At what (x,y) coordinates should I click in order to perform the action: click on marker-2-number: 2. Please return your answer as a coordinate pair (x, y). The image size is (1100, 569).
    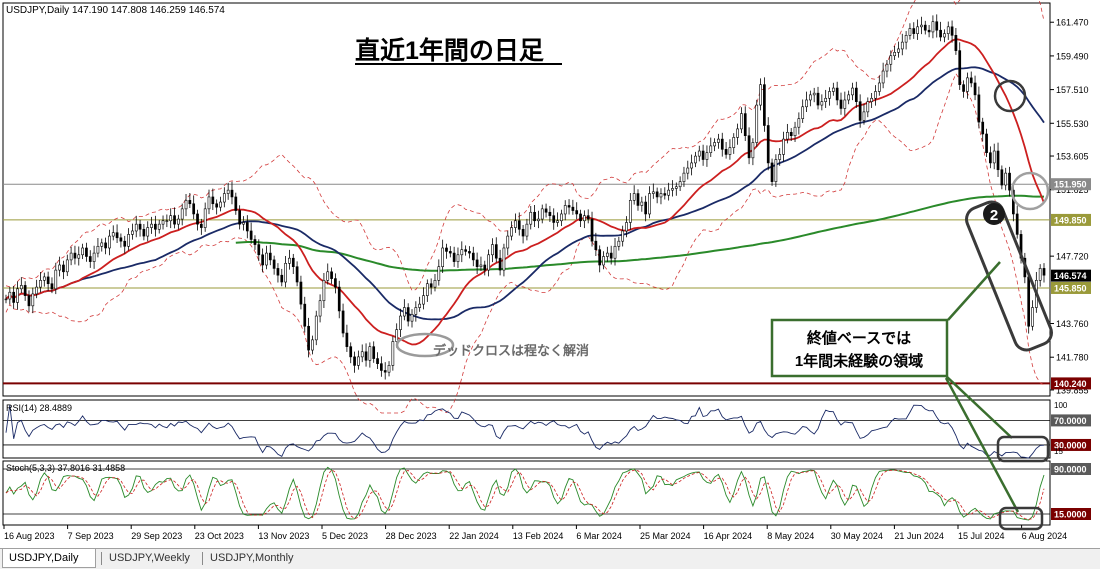
    Looking at the image, I should click on (994, 215).